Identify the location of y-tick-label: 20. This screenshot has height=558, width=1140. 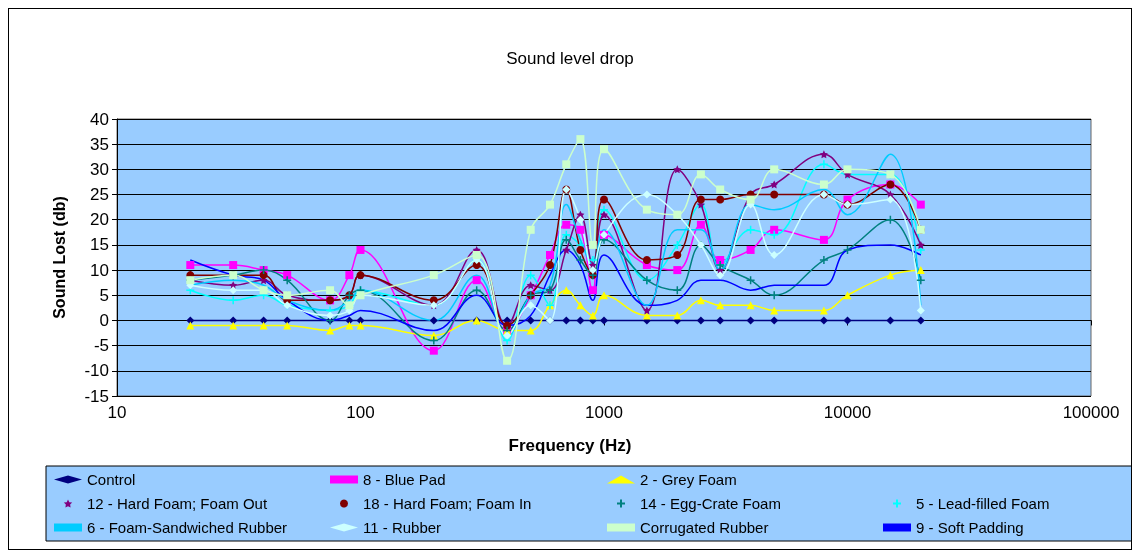
(99, 220).